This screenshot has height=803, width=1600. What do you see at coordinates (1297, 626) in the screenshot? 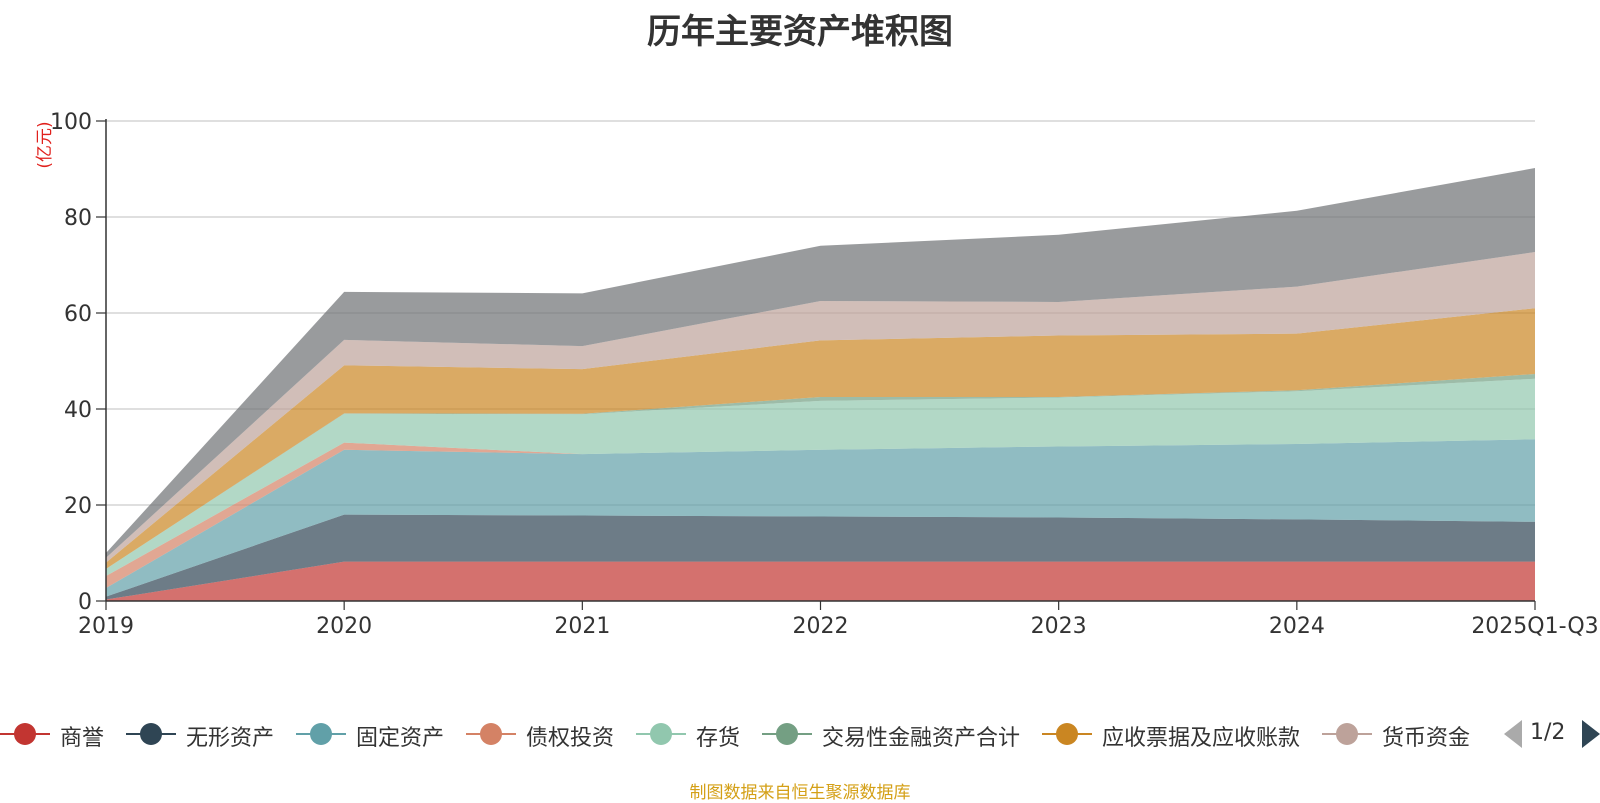
I see `x-tick-label: 2024` at bounding box center [1297, 626].